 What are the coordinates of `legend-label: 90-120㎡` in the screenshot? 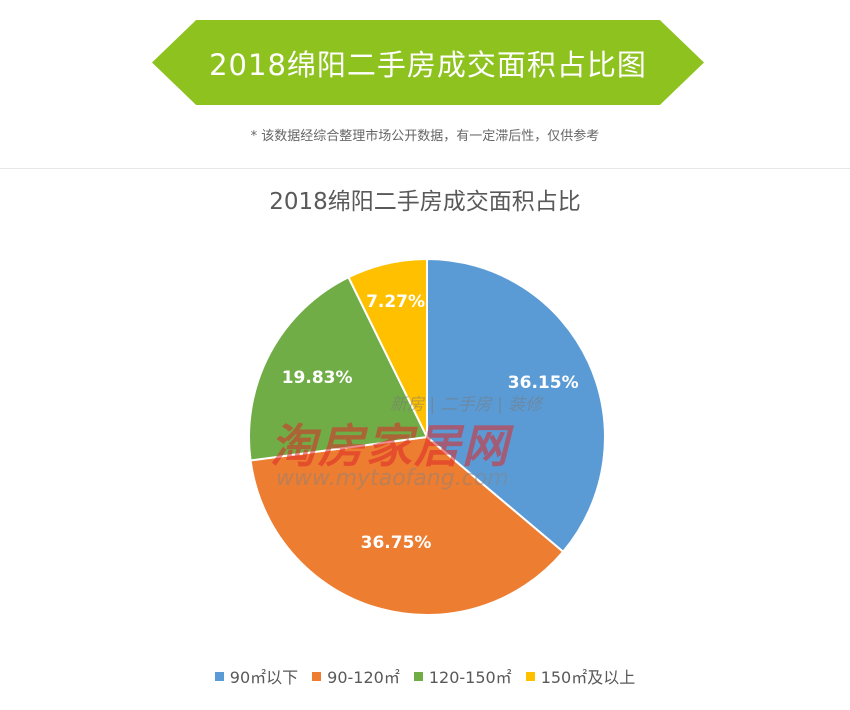 It's located at (363, 677).